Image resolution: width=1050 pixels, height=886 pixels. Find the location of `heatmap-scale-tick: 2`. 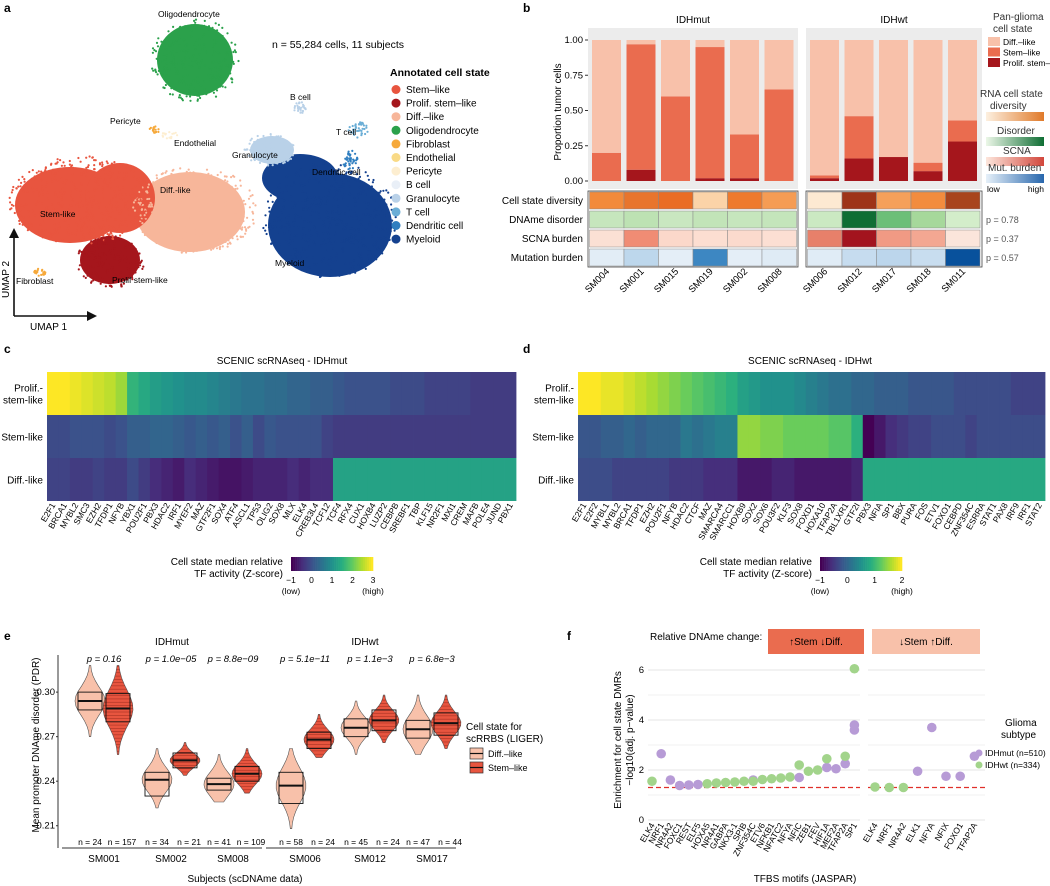

heatmap-scale-tick: 2 is located at coordinates (902, 580).